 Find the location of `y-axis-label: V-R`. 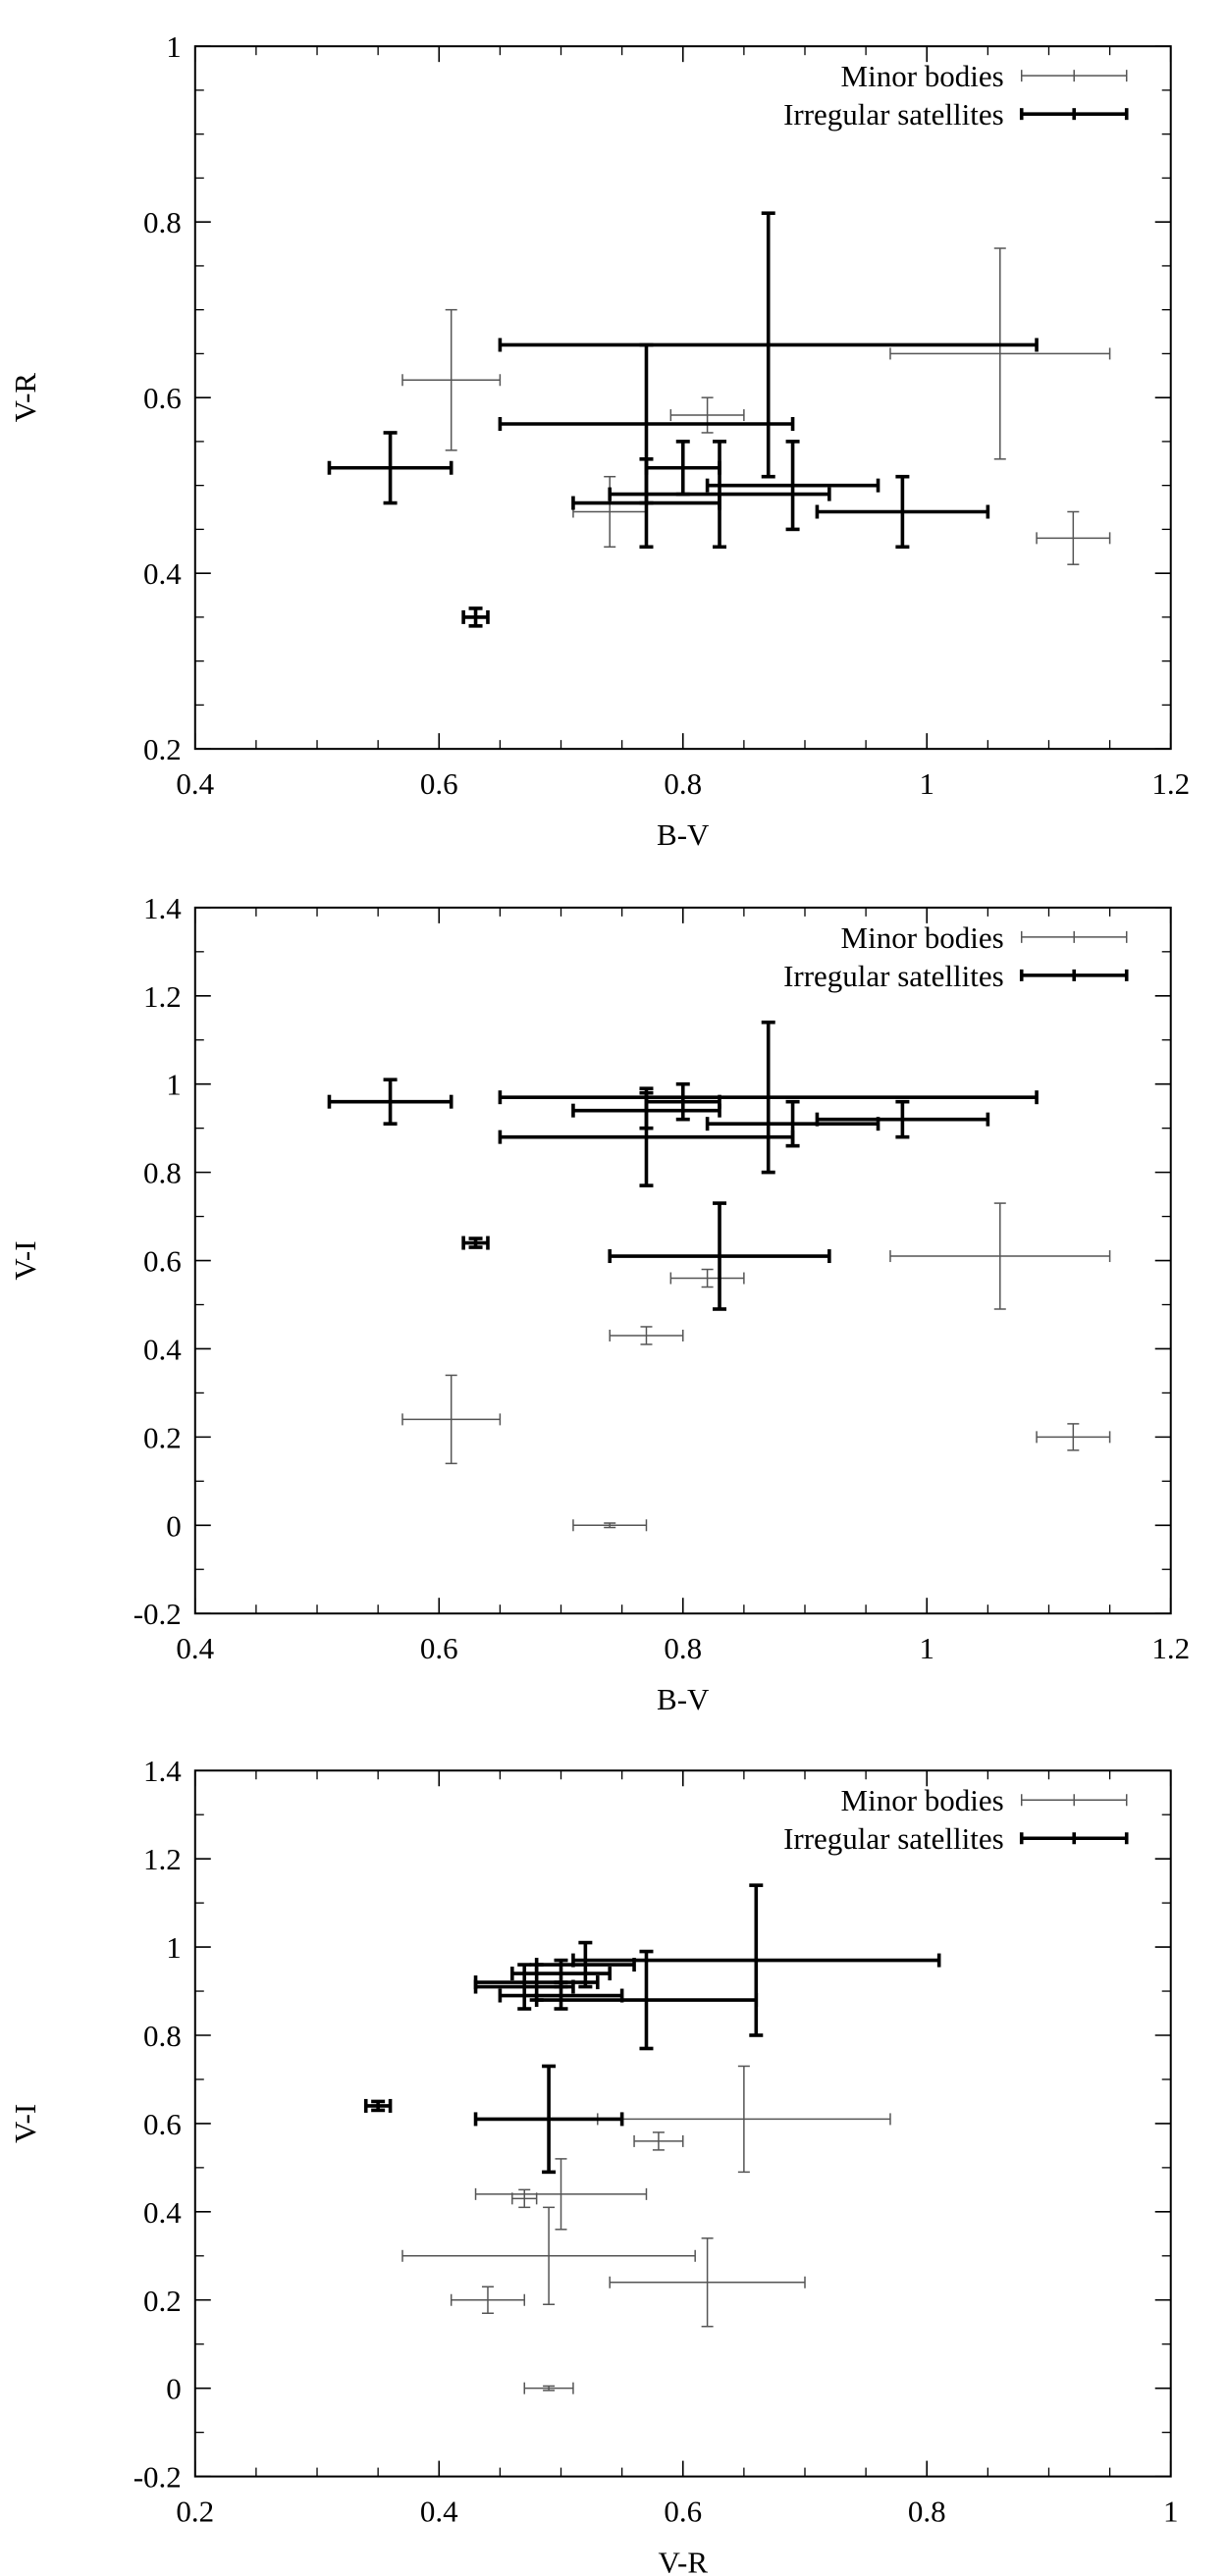

y-axis-label: V-R is located at coordinates (25, 398).